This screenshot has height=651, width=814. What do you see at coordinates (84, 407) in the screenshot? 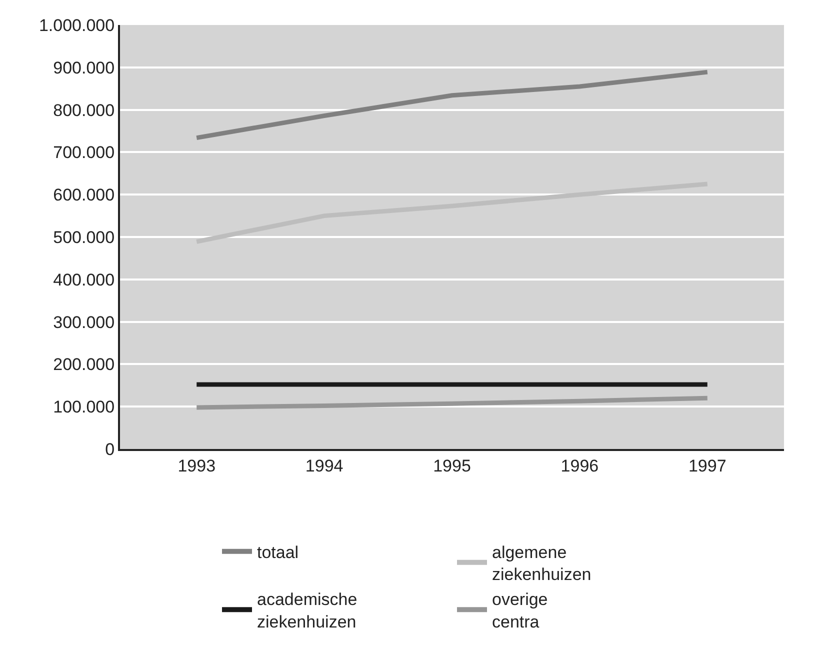
I see `y-tick-label: 100.000` at bounding box center [84, 407].